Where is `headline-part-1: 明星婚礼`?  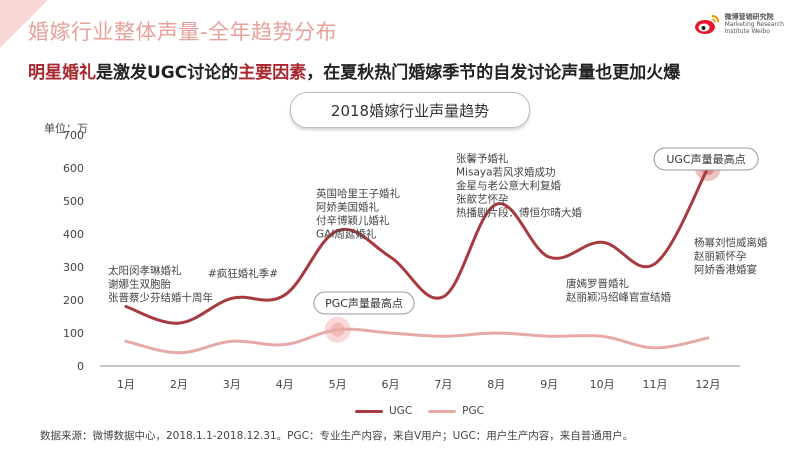 headline-part-1: 明星婚礼 is located at coordinates (62, 73).